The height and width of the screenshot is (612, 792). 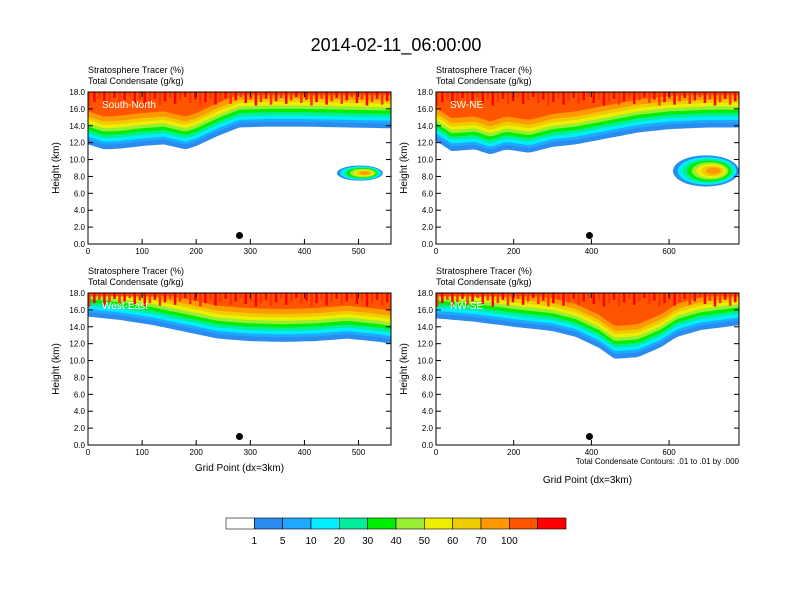 What do you see at coordinates (466, 105) in the screenshot?
I see `panel-label: SW-NE` at bounding box center [466, 105].